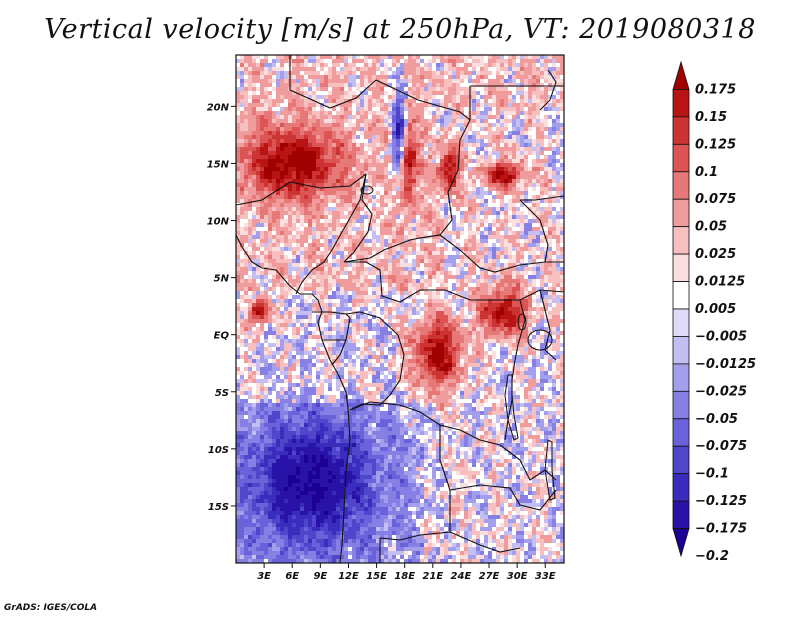 Image resolution: width=800 pixels, height=618 pixels. What do you see at coordinates (534, 231) in the screenshot?
I see `border-south-sudan-east` at bounding box center [534, 231].